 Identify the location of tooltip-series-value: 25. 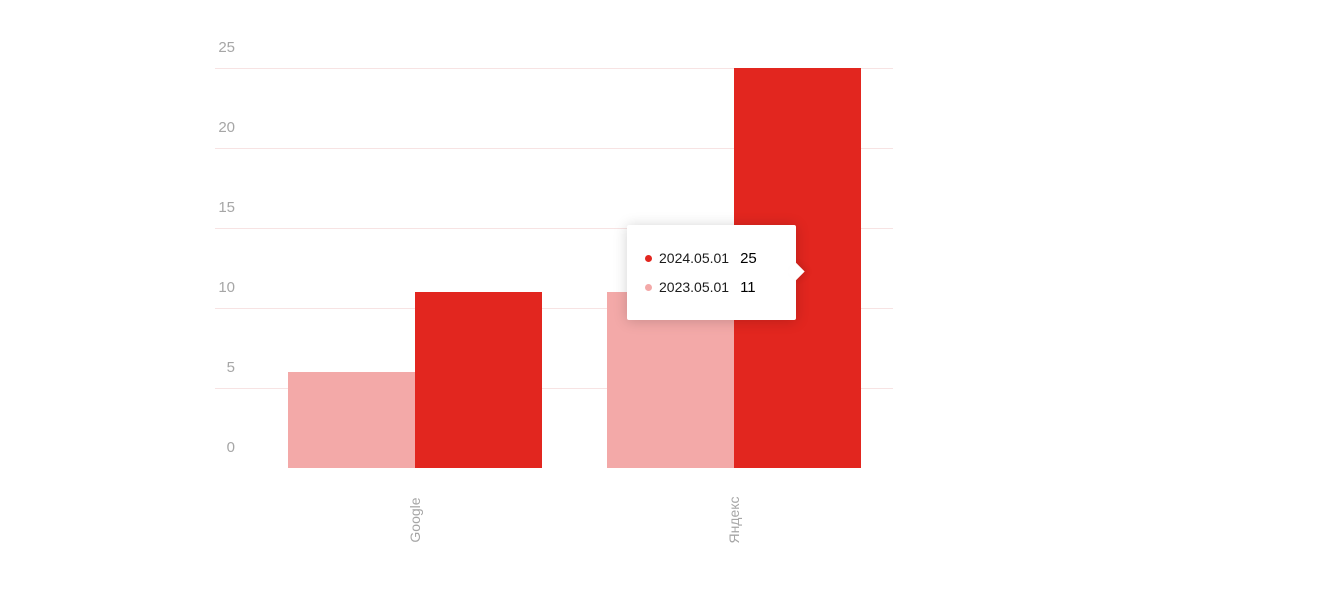
(748, 258).